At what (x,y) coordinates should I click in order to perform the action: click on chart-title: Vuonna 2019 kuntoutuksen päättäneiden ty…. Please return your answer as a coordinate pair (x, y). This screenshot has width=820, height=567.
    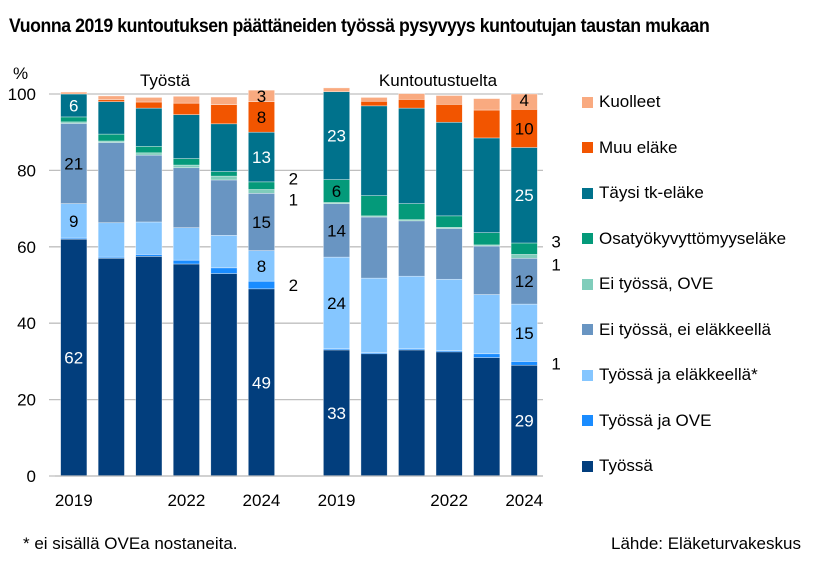
    Looking at the image, I should click on (359, 26).